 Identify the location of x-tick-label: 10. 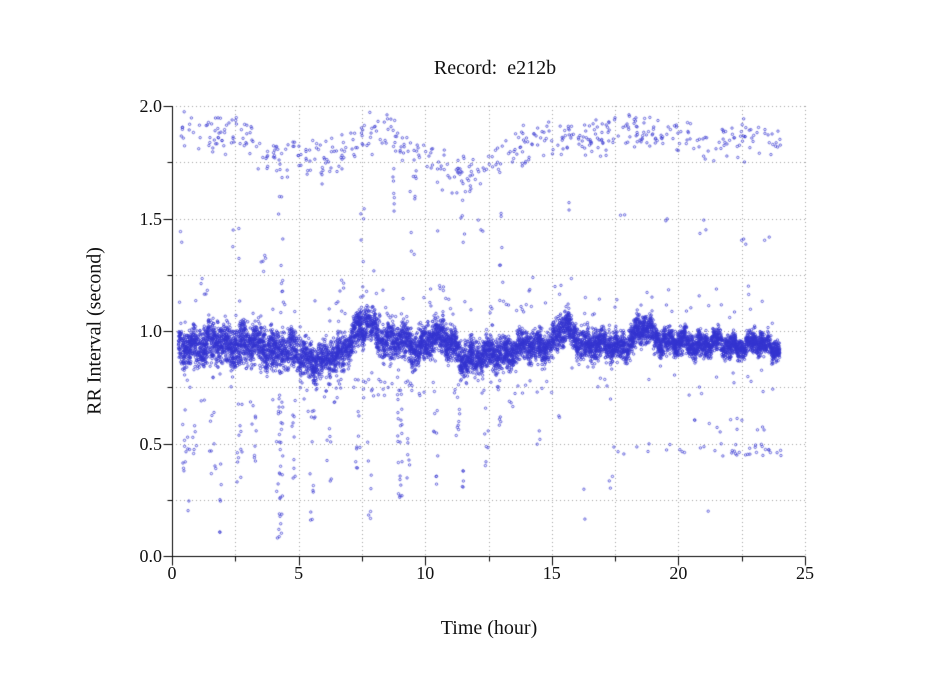
(425, 573).